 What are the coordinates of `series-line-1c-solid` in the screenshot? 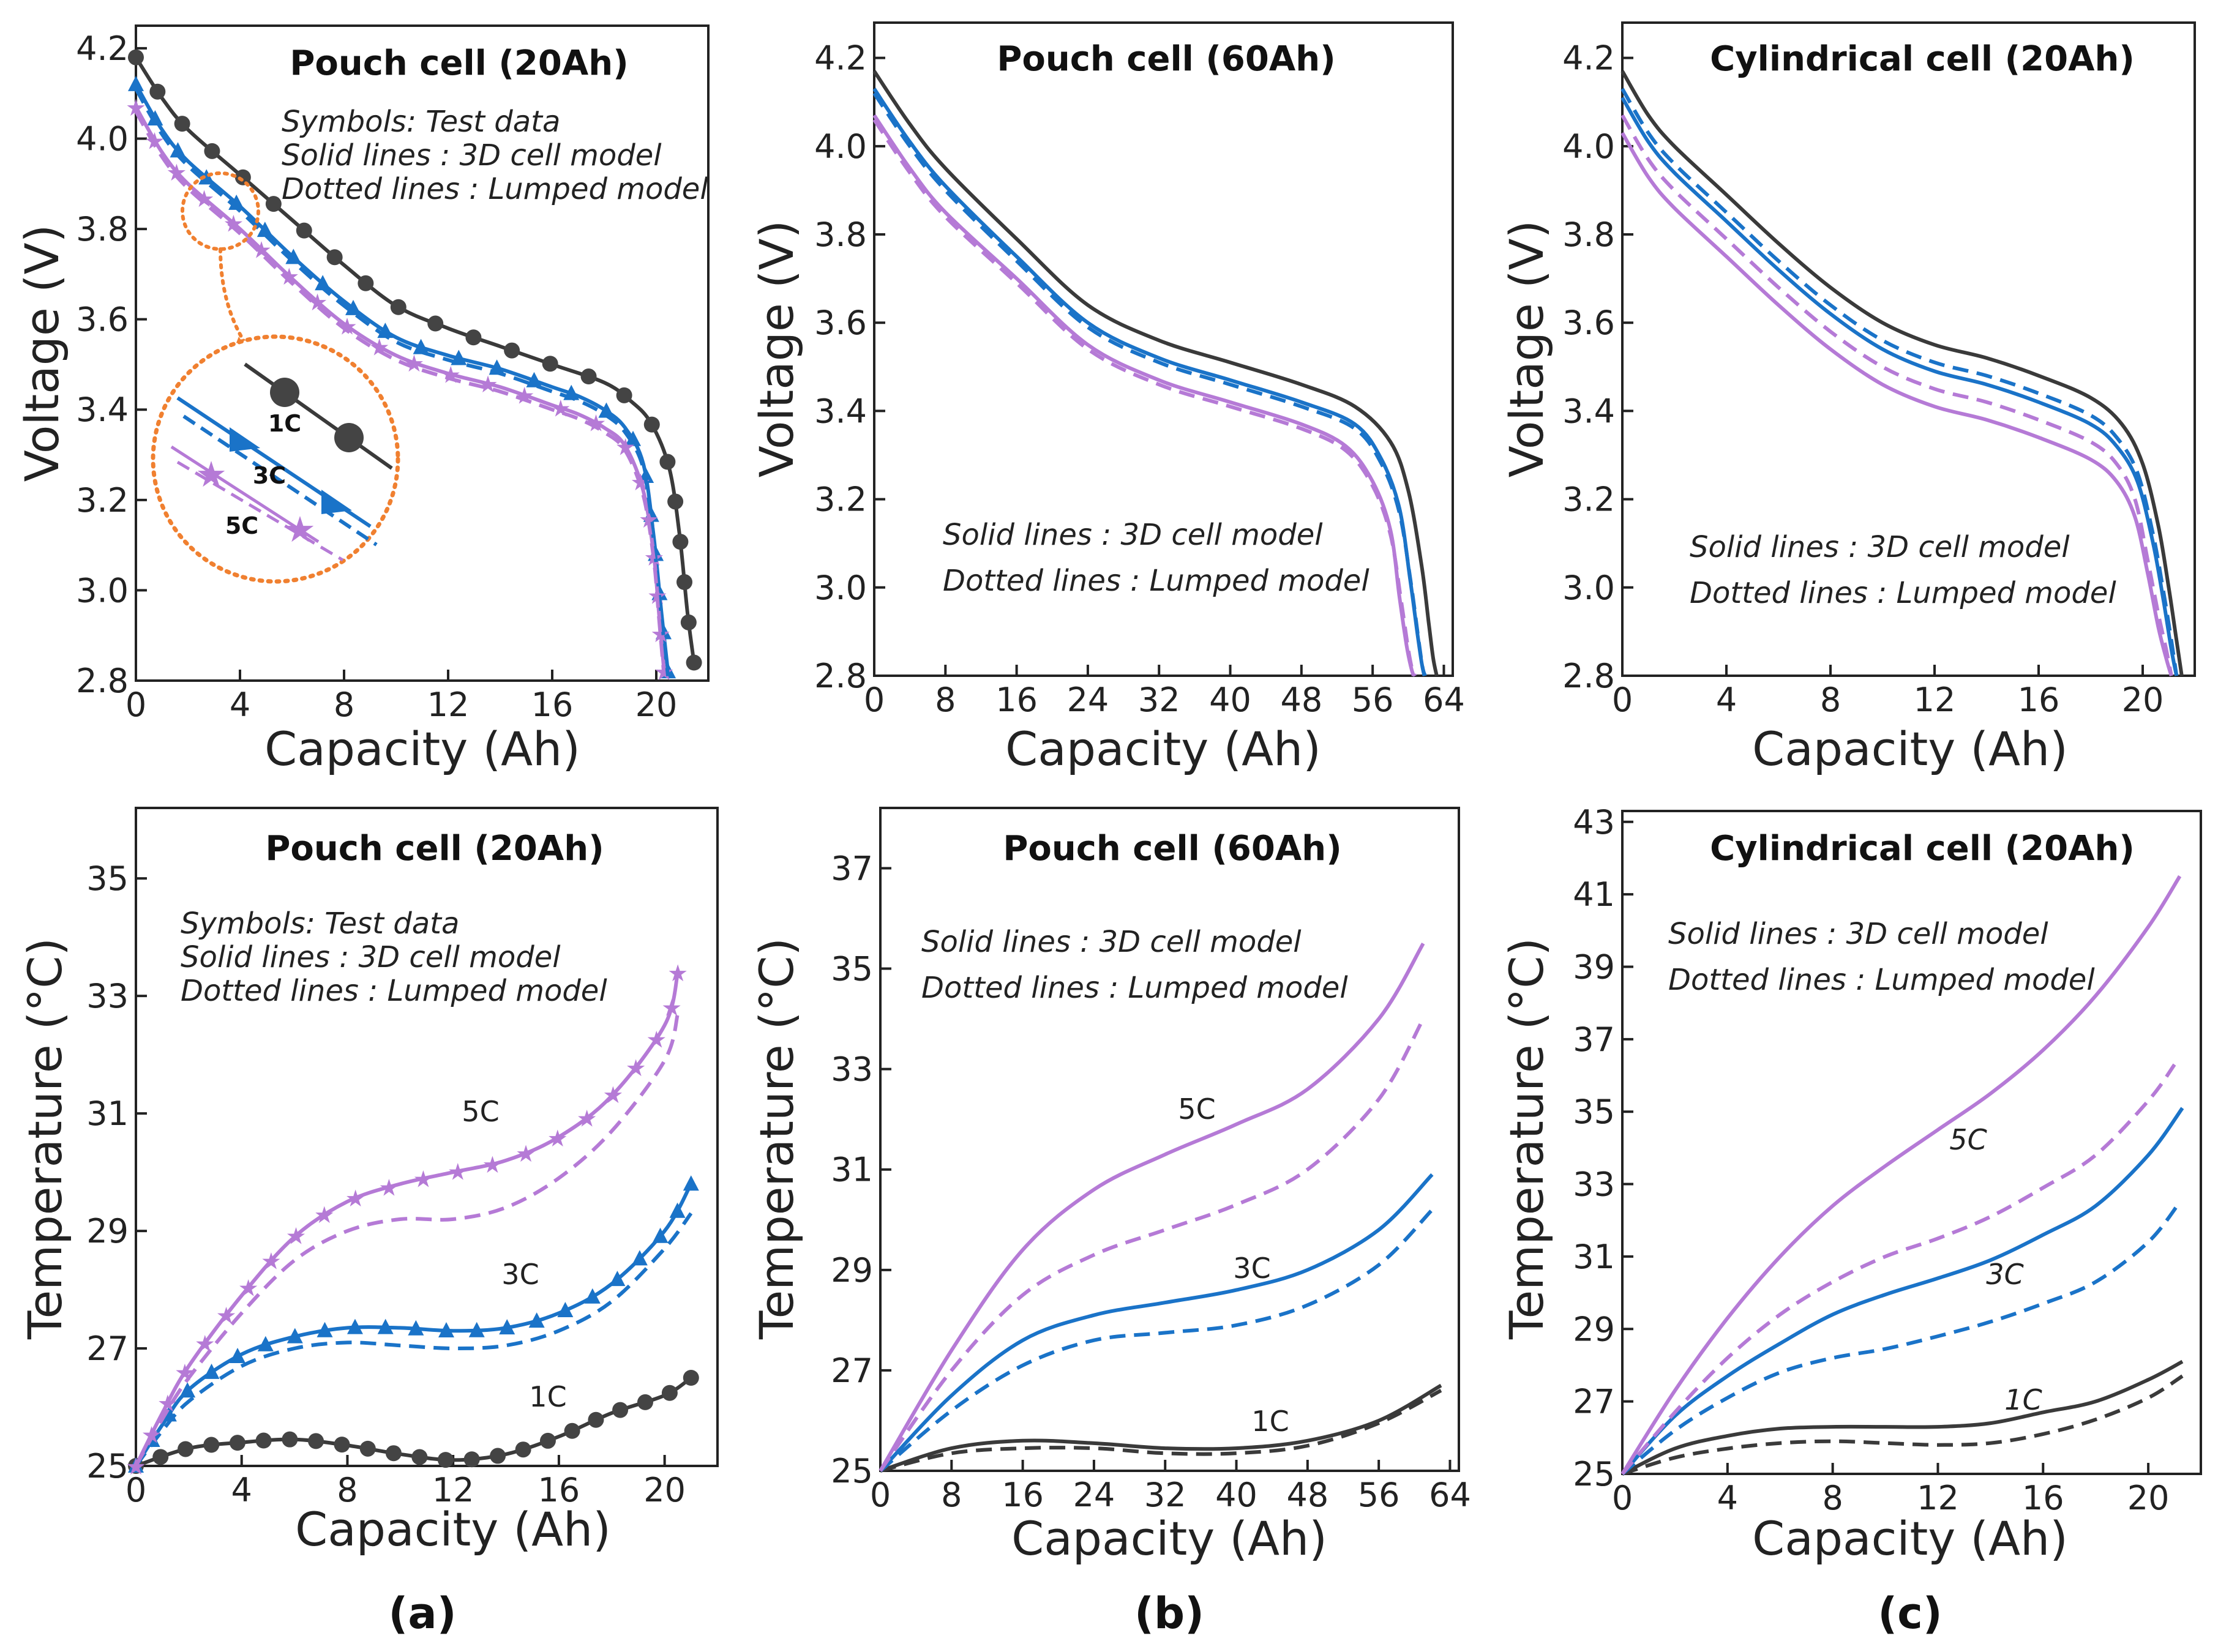 It's located at (1155, 373).